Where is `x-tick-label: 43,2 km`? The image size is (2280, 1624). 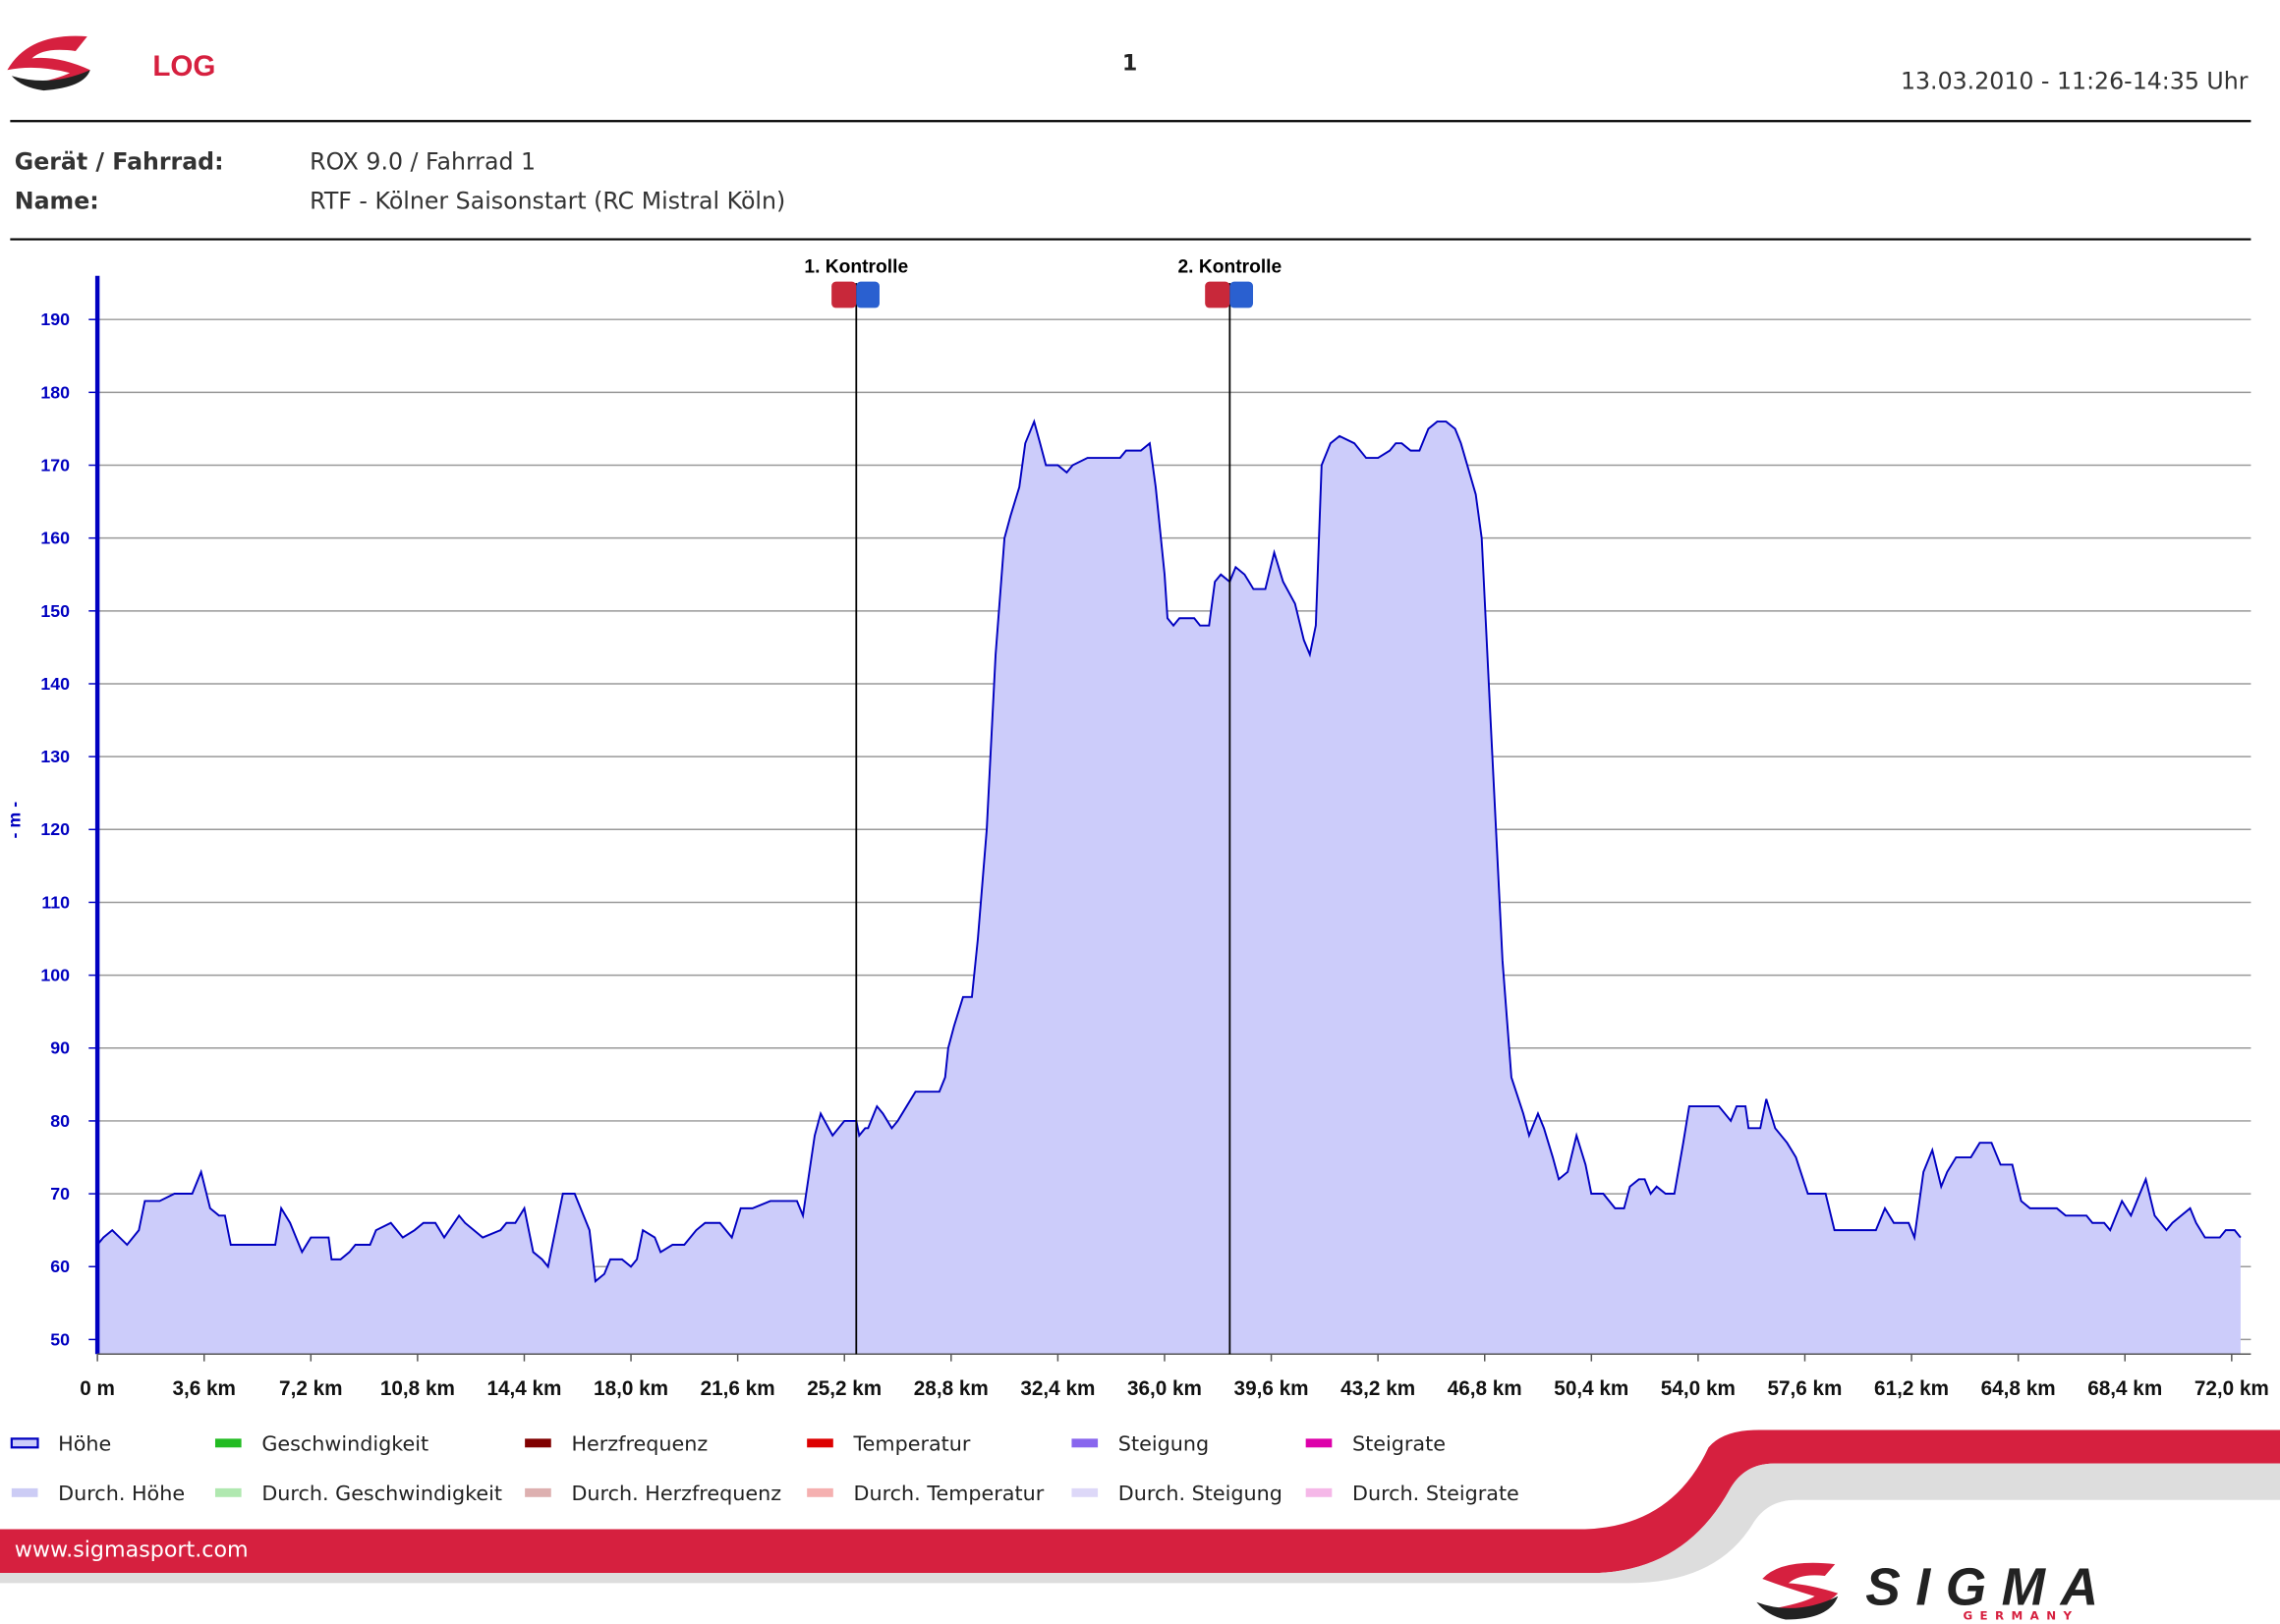
x-tick-label: 43,2 km is located at coordinates (1377, 1388).